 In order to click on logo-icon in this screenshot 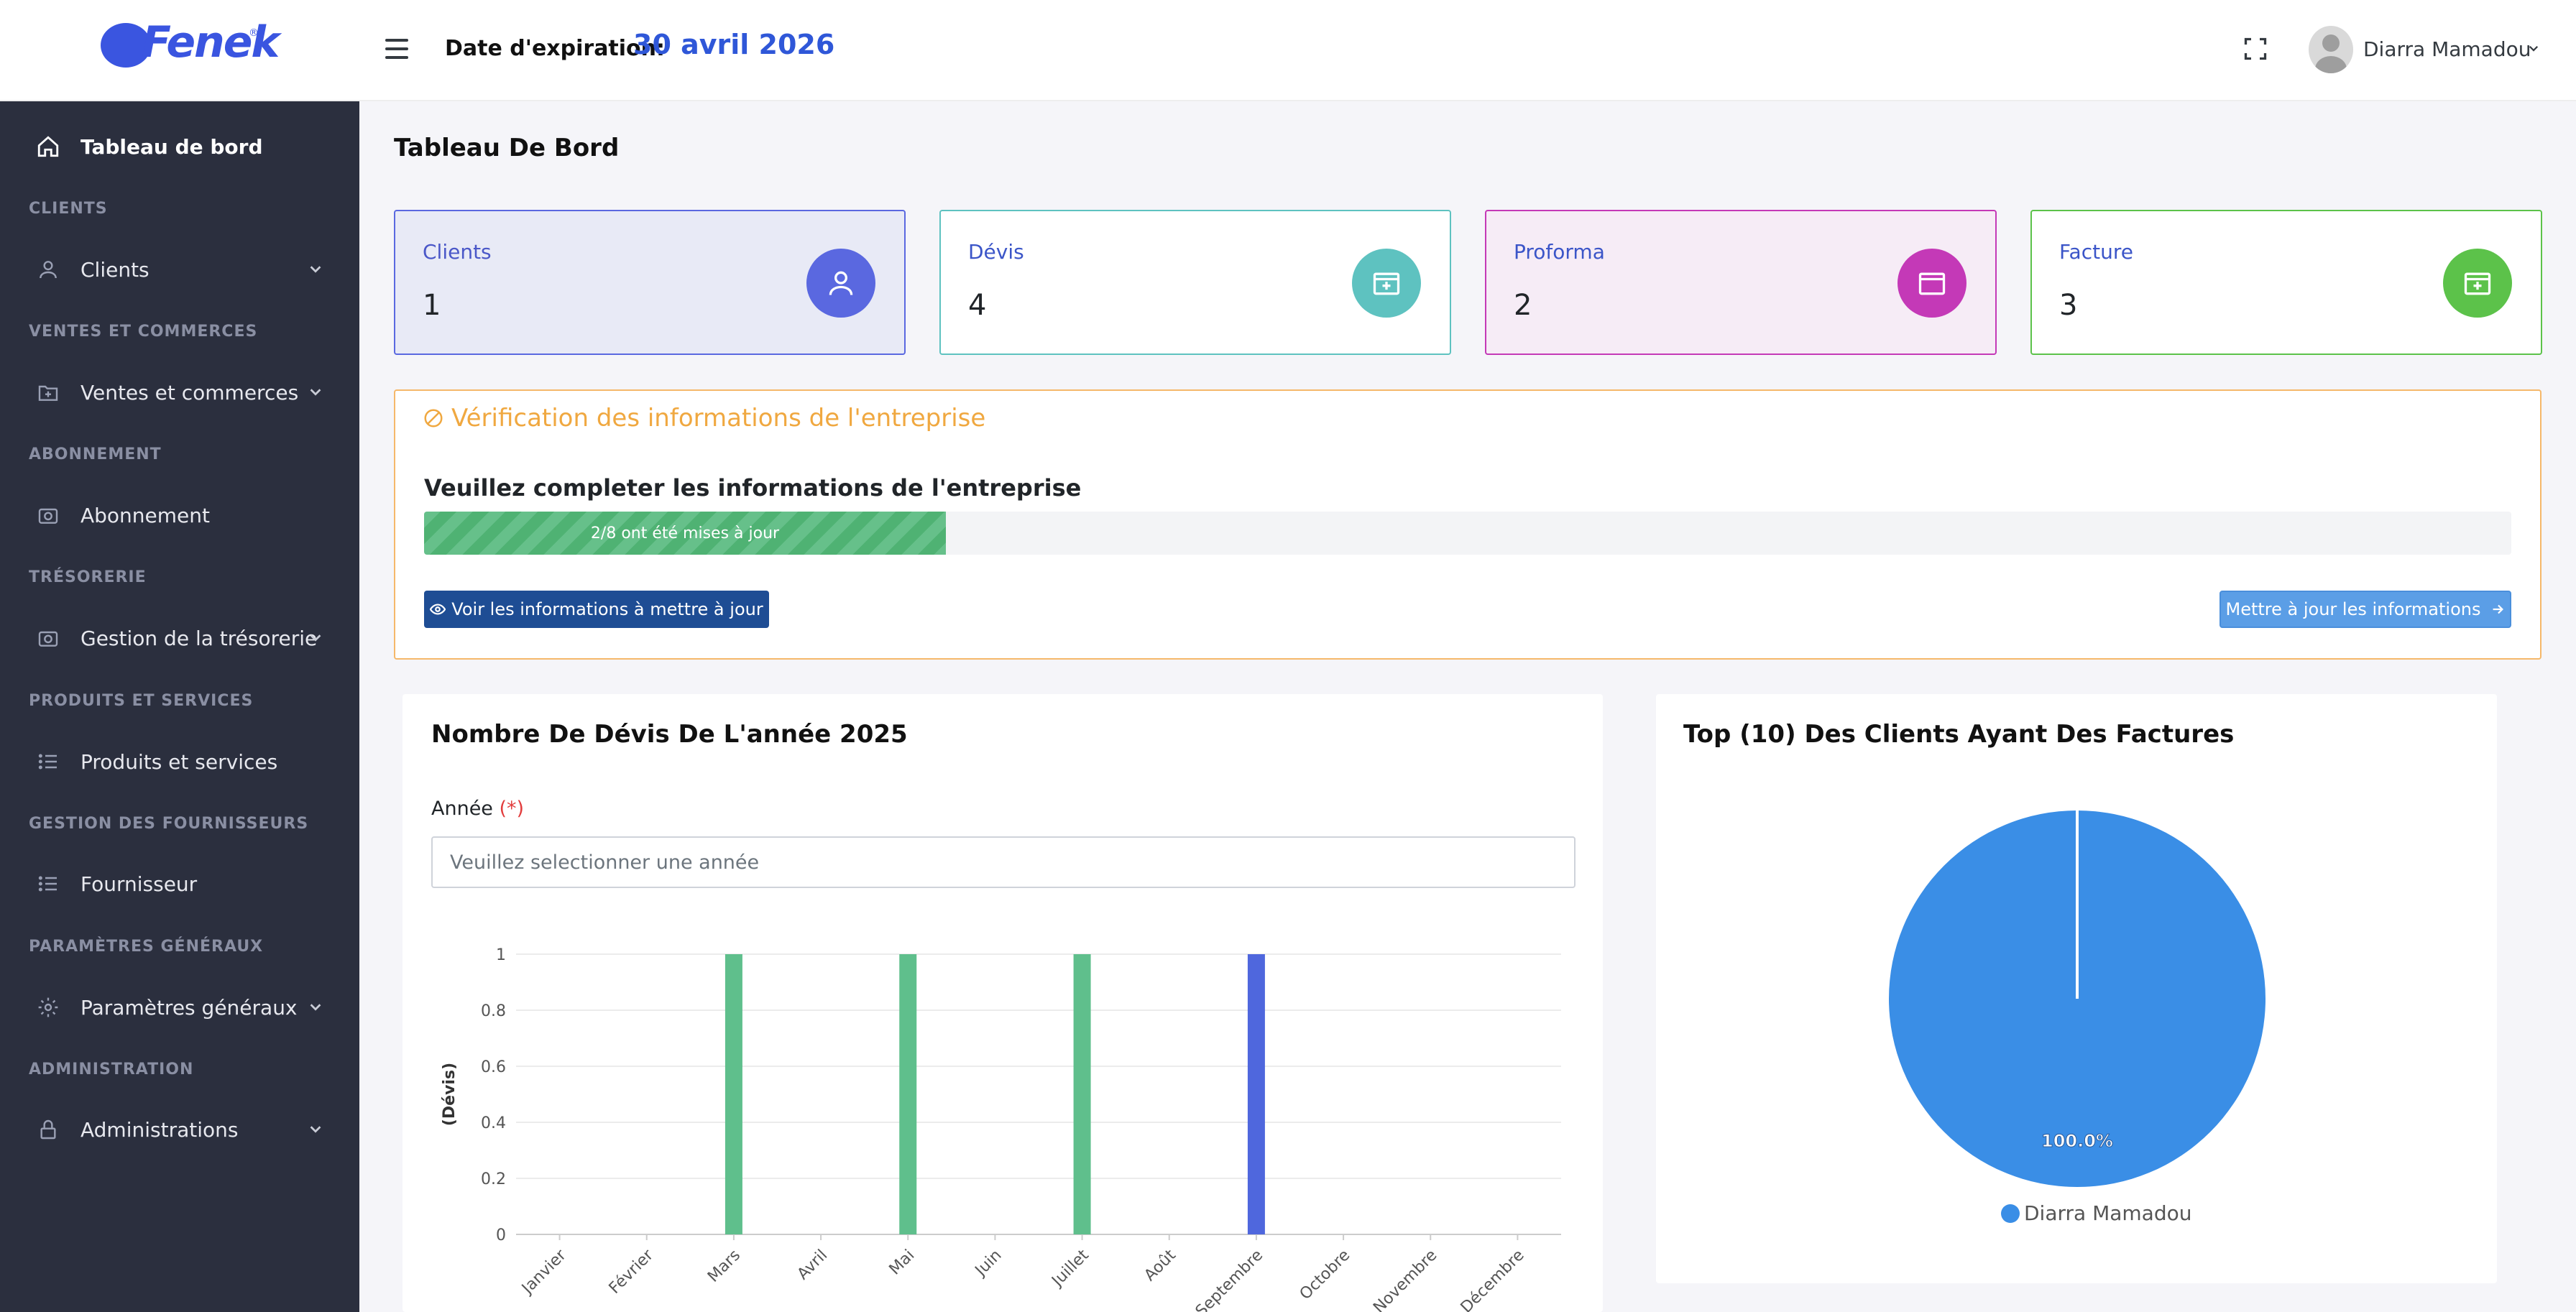, I will do `click(126, 45)`.